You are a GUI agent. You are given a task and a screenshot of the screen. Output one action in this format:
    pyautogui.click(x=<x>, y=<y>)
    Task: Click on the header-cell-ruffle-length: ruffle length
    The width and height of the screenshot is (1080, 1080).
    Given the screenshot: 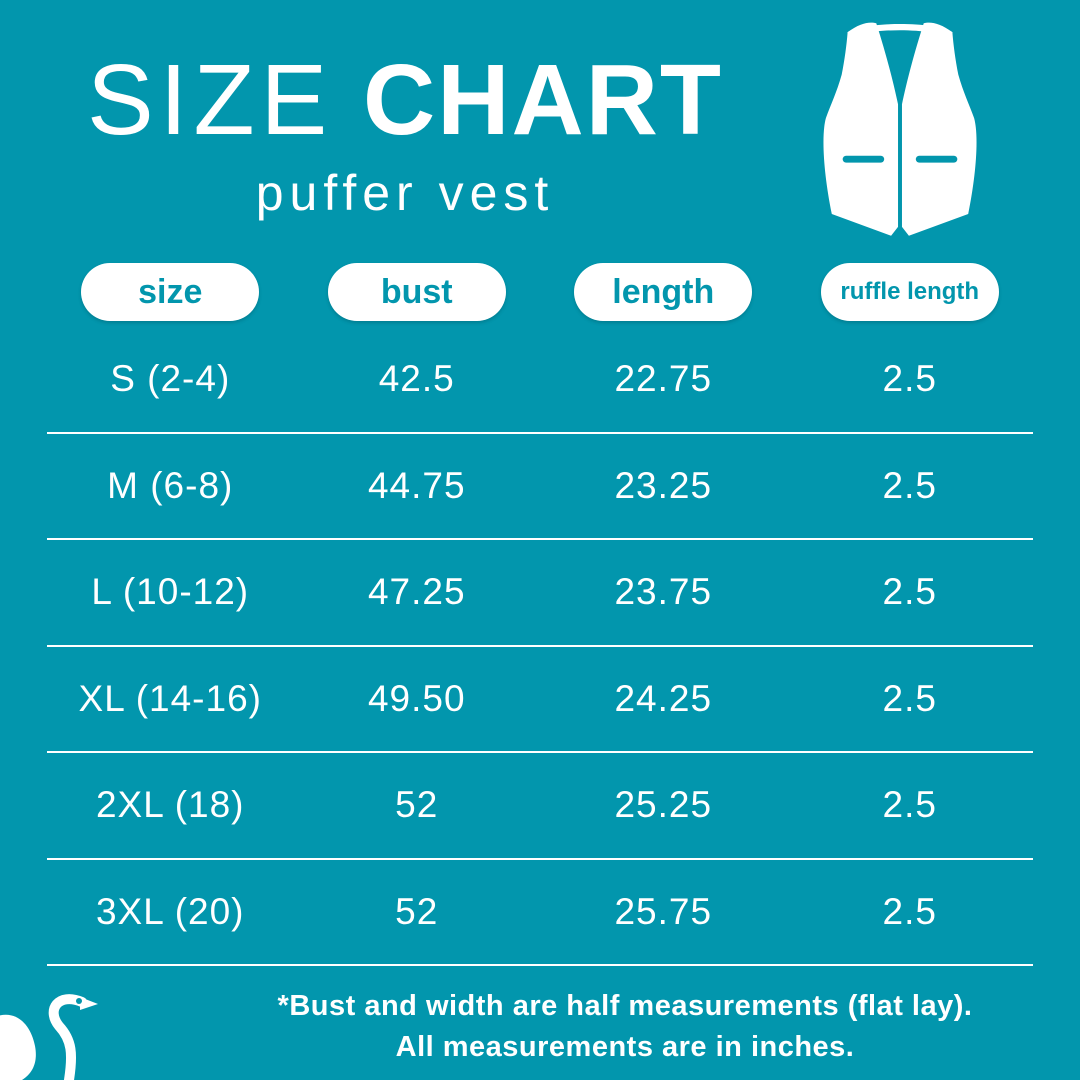 What is the action you would take?
    pyautogui.click(x=910, y=292)
    